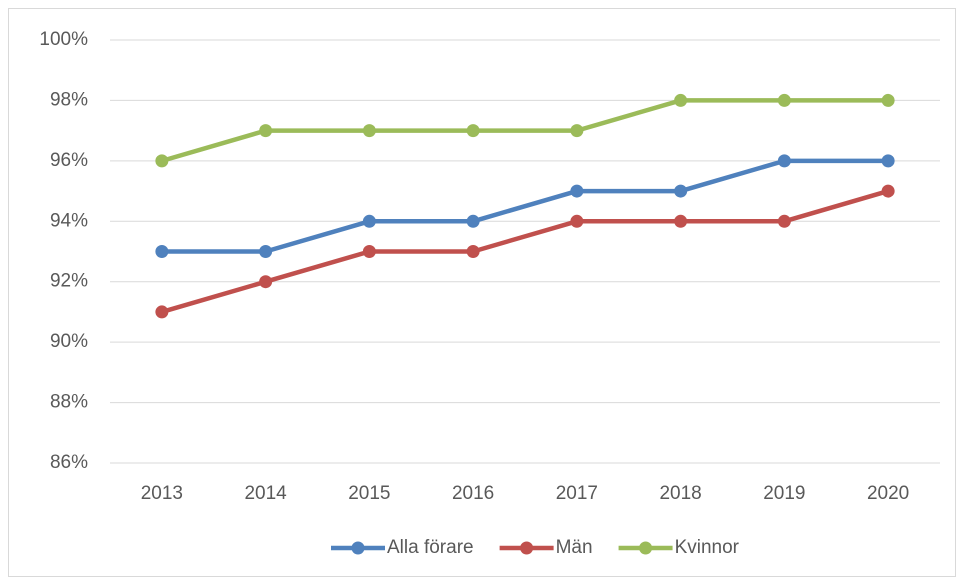  Describe the element at coordinates (369, 493) in the screenshot. I see `x-tick-label: 2015` at that location.